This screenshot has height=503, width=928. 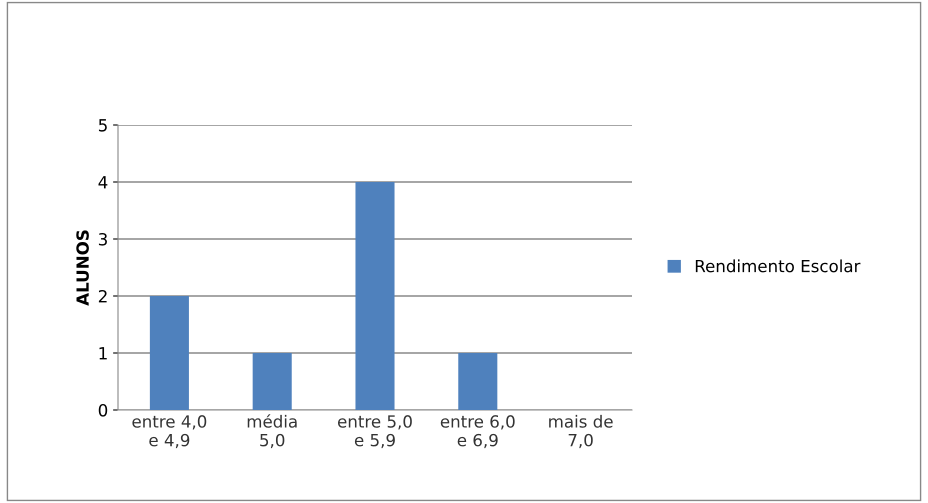 I want to click on x-tick-label: entre 6,0 e 6,9, so click(x=477, y=431).